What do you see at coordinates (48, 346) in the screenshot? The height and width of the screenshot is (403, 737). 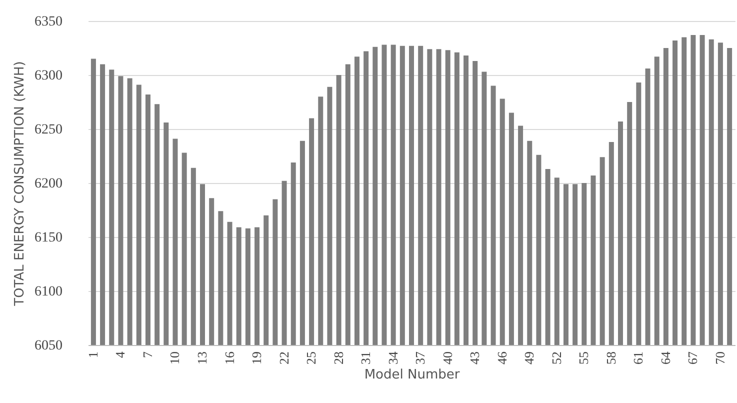 I see `y-tick-label: 6050` at bounding box center [48, 346].